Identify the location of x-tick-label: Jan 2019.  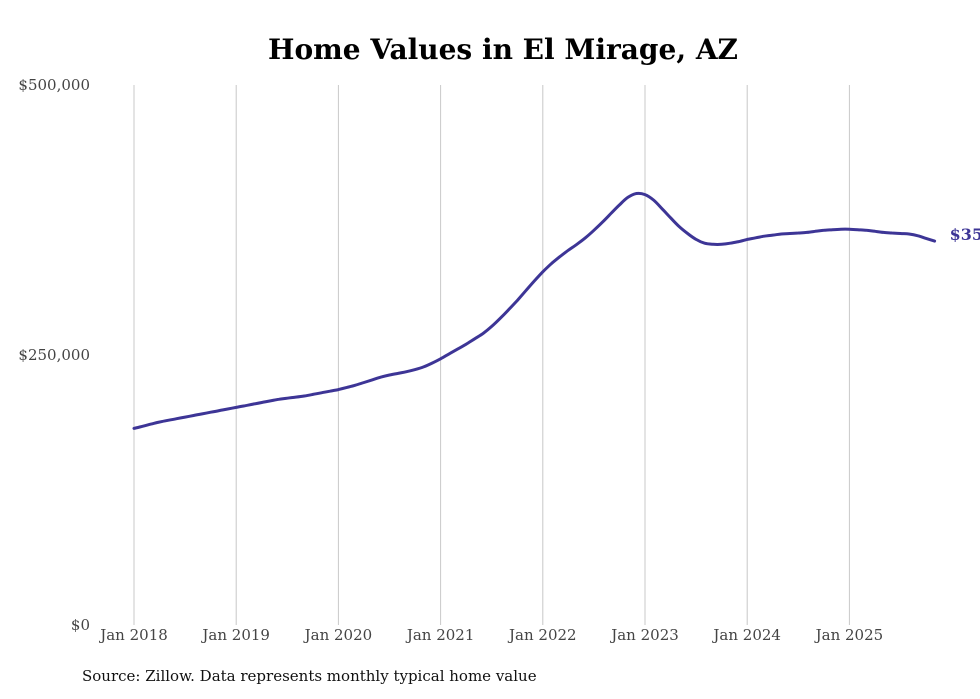
(235, 635).